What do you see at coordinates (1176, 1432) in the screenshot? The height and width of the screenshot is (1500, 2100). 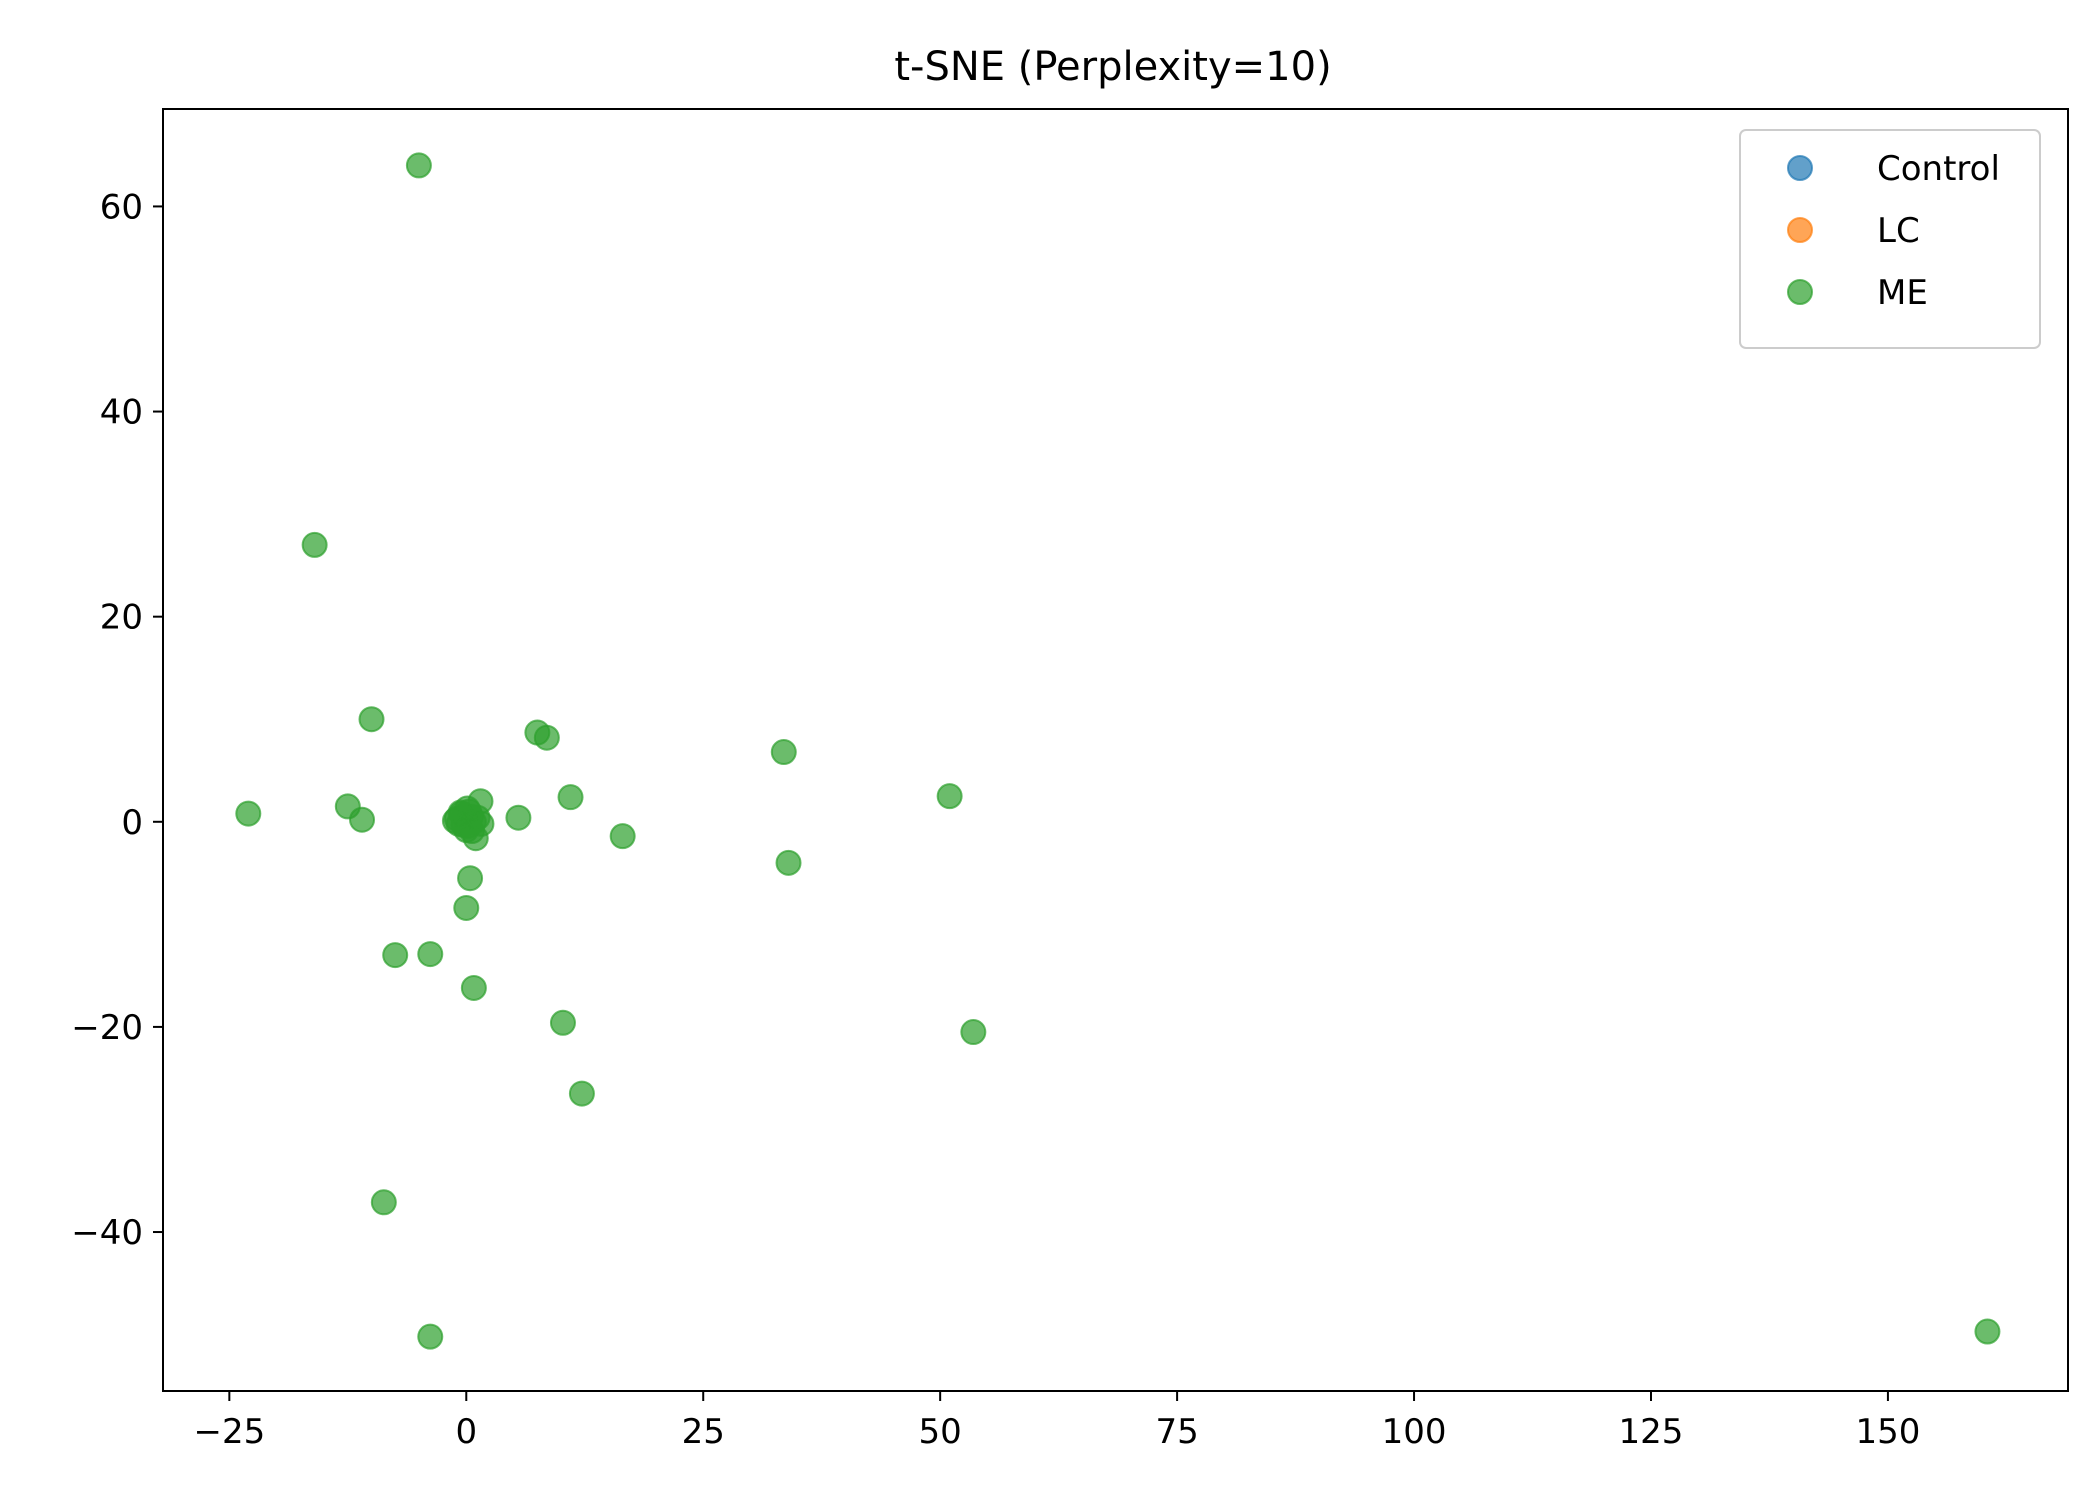 I see `x-tick-label: 75` at bounding box center [1176, 1432].